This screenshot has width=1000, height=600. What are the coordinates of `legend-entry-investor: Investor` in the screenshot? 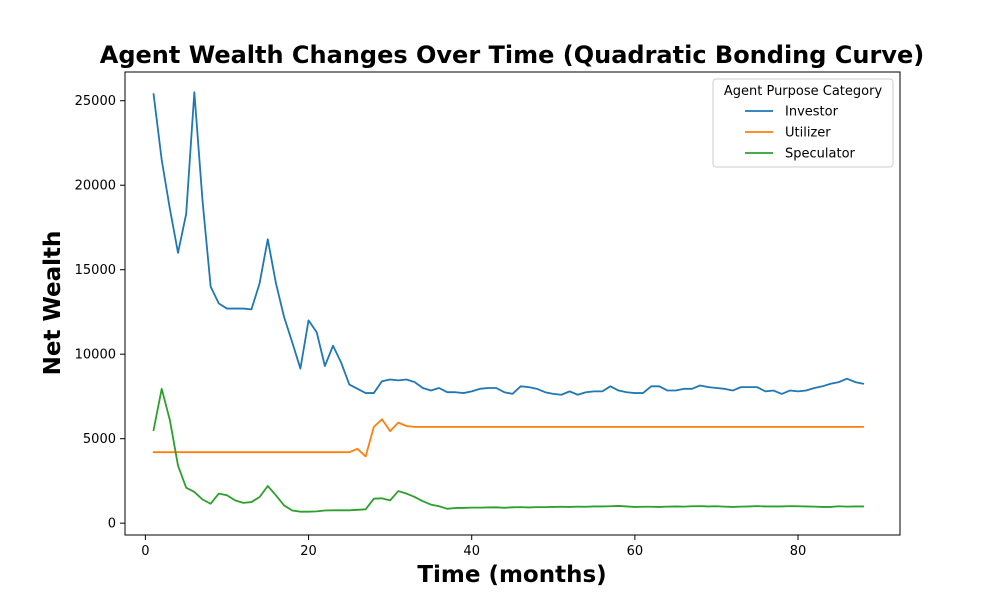 It's located at (792, 112).